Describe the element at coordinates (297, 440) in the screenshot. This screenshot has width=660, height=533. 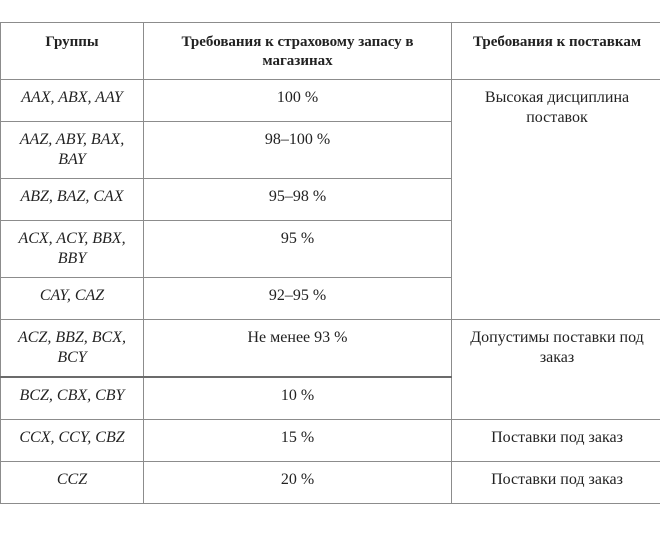
I see `stock-cell: 15 %` at that location.